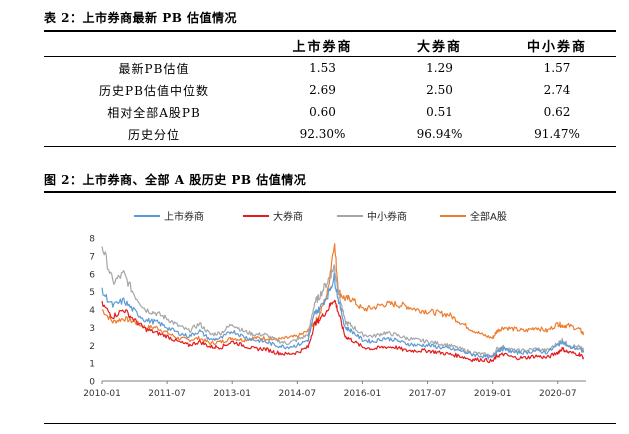 Image resolution: width=629 pixels, height=434 pixels. Describe the element at coordinates (387, 216) in the screenshot. I see `legend-label: 中小券商` at that location.